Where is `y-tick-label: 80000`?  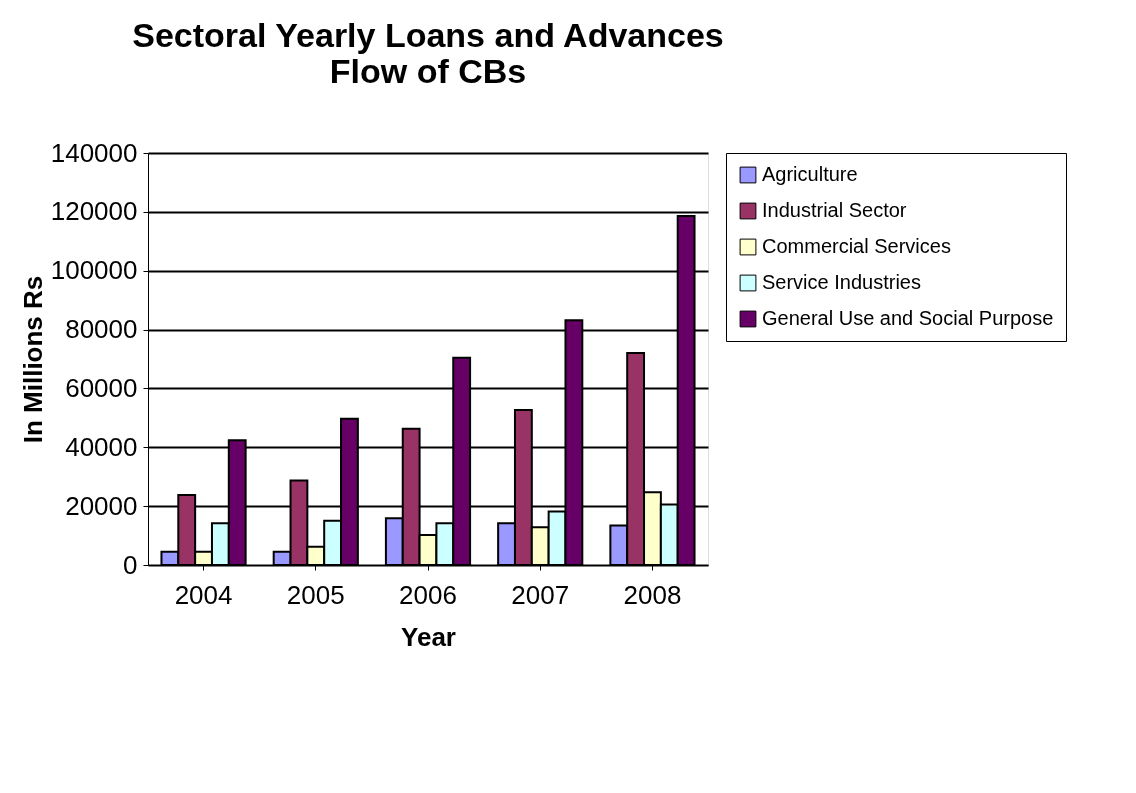
y-tick-label: 80000 is located at coordinates (101, 329).